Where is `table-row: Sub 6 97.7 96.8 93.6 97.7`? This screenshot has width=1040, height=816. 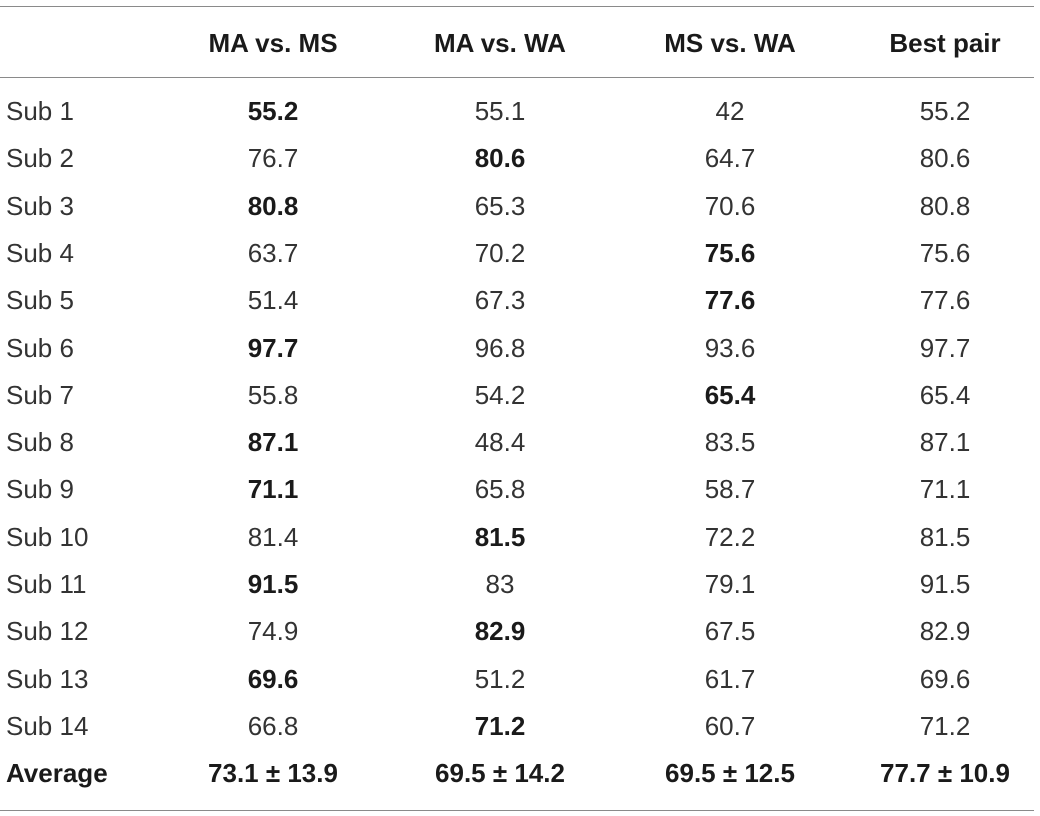
table-row: Sub 6 97.7 96.8 93.6 97.7 is located at coordinates (520, 348).